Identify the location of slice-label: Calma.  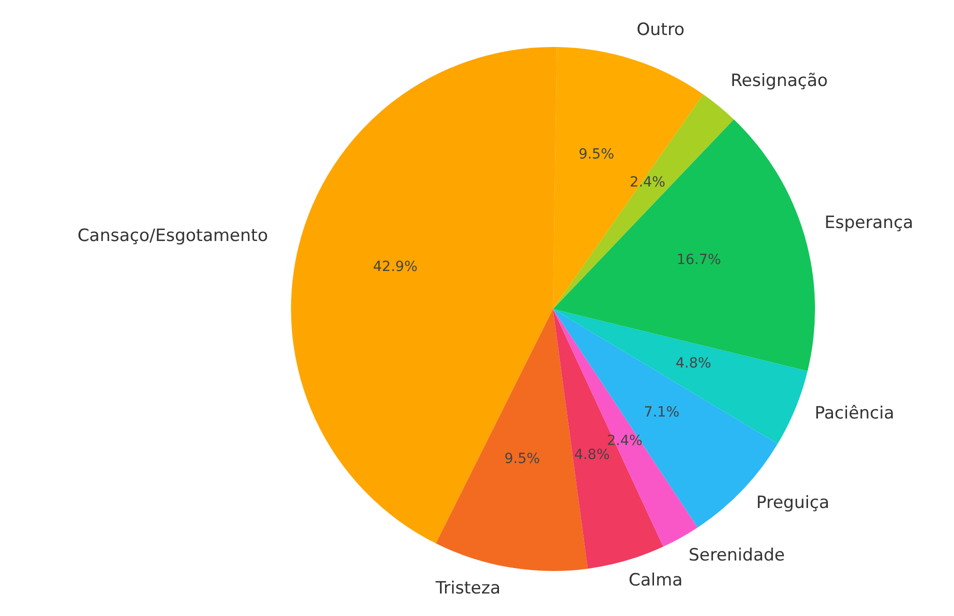
(655, 580).